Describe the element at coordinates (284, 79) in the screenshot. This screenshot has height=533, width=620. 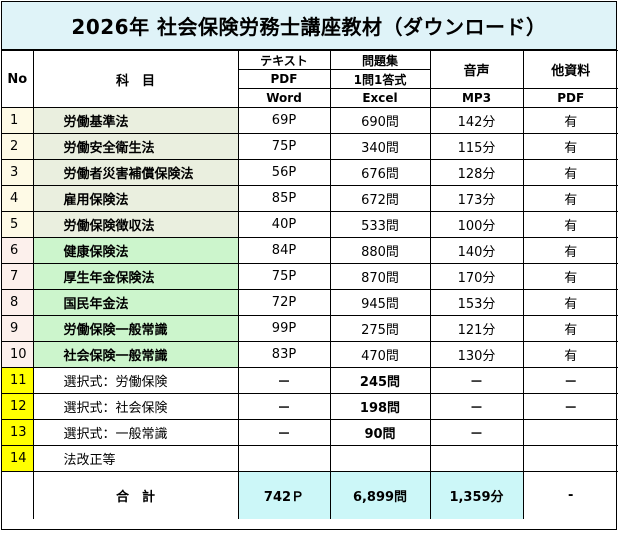
I see `header-text-format-pdf: PDF` at that location.